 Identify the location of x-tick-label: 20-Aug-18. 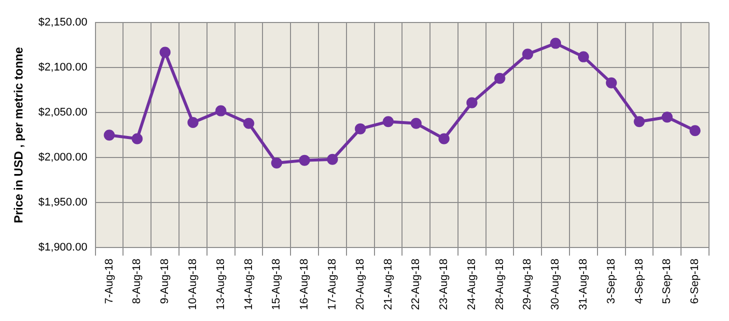
(360, 284).